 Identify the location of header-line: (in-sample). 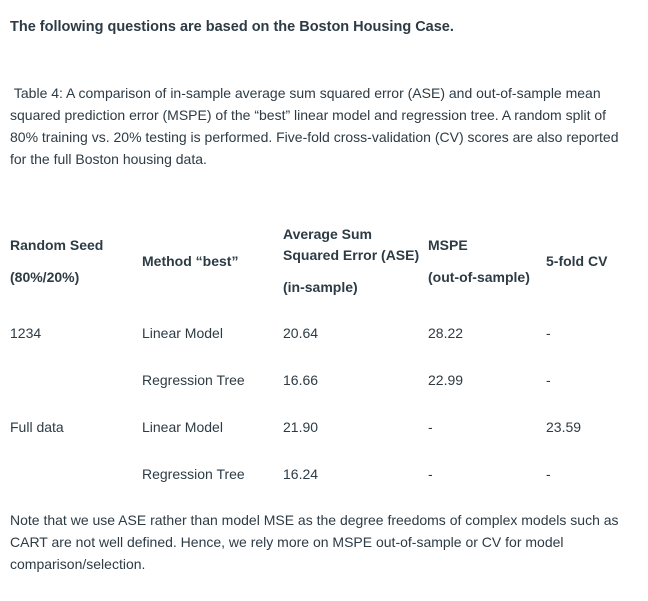
(320, 287).